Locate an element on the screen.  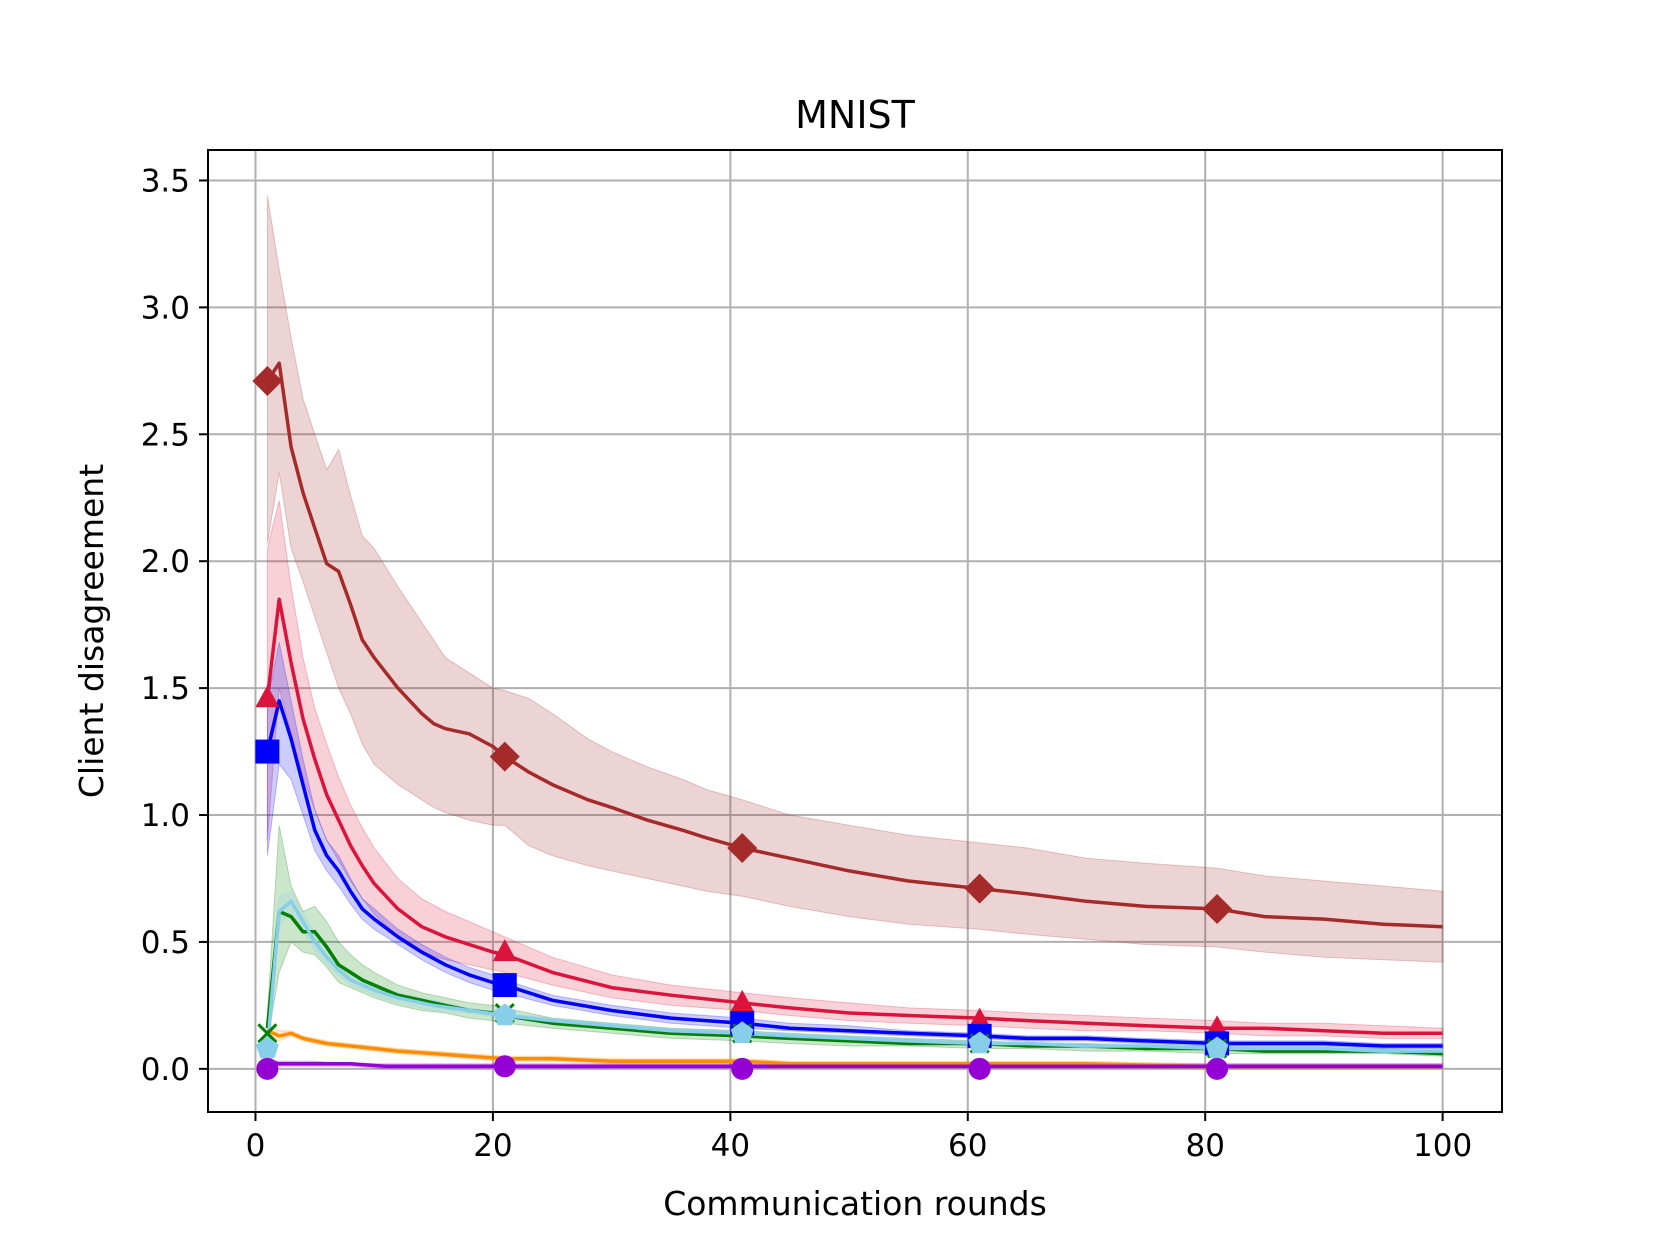
chart-title: MNIST is located at coordinates (855, 115).